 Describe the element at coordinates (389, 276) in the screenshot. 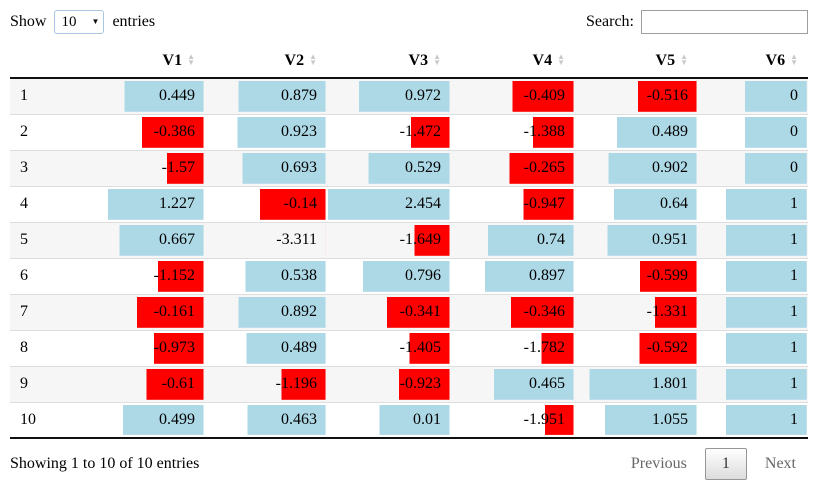

I see `data-cell: 0.796` at that location.